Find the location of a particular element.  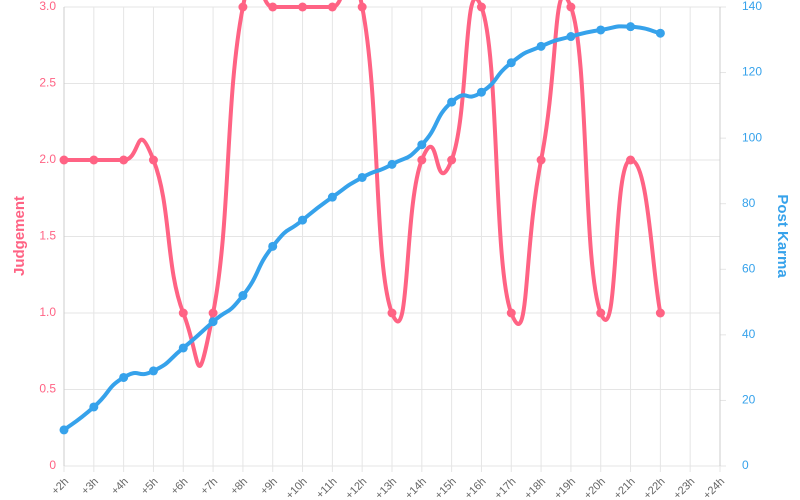

x-tick-label: +19h is located at coordinates (565, 488).